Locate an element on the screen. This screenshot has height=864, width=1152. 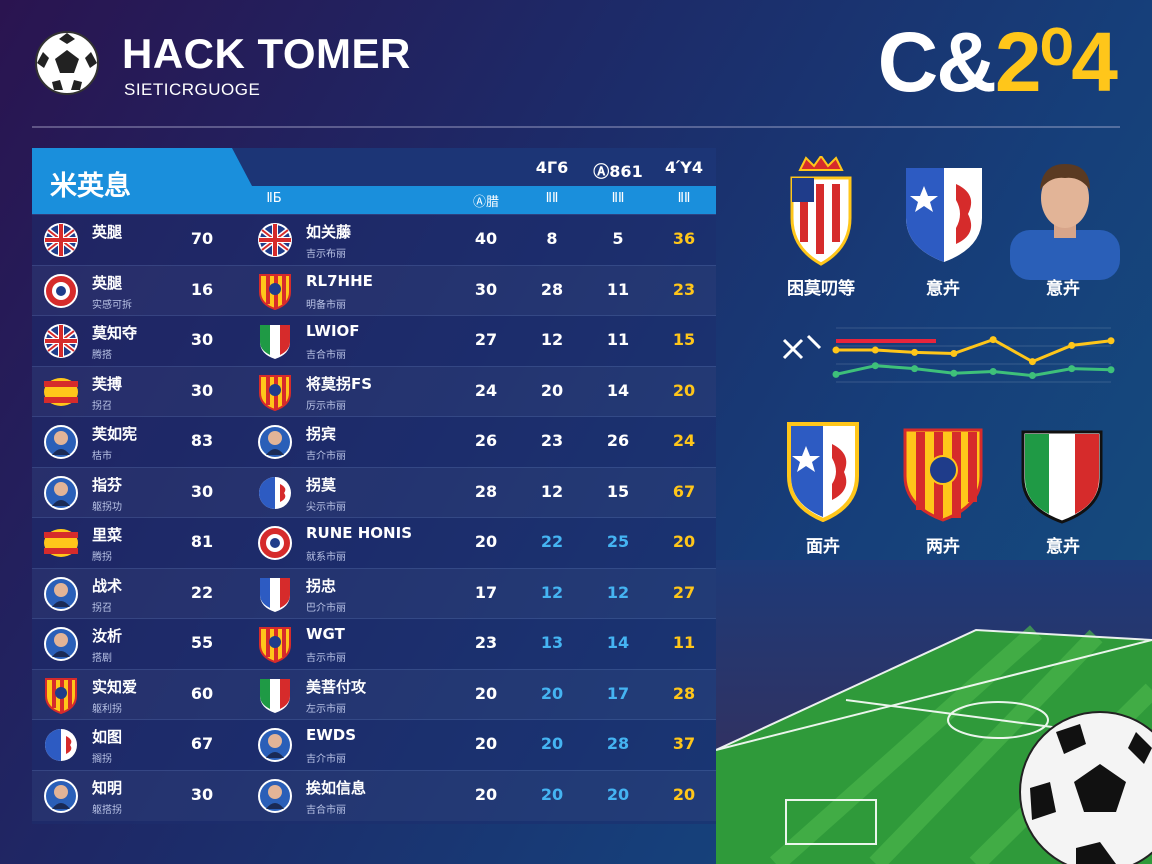
team-name: 如图 is located at coordinates (107, 737).